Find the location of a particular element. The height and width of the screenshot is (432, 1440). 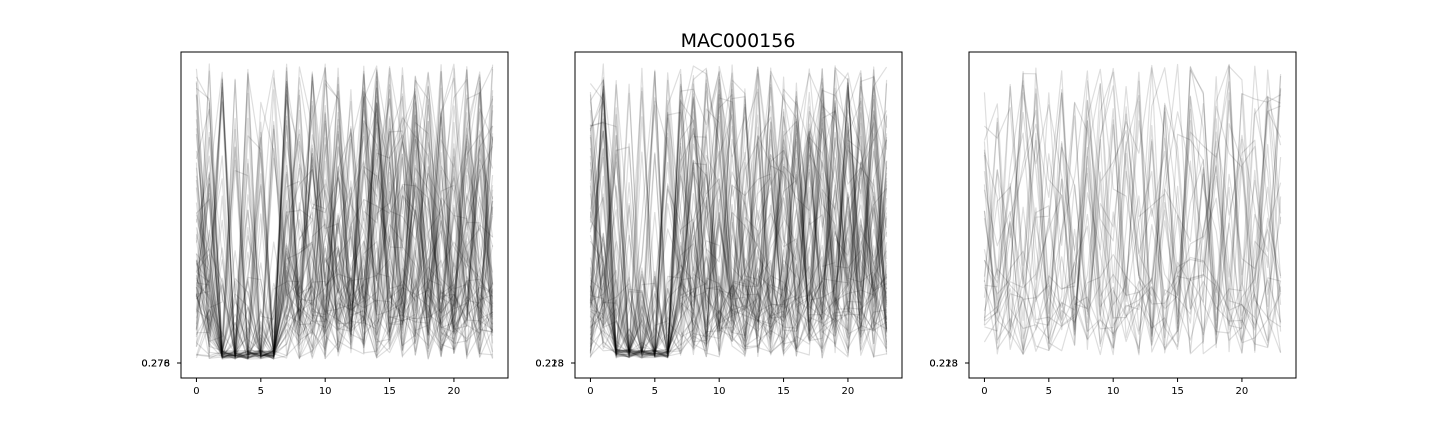

y-tick-label: 0.276 is located at coordinates (155, 364).